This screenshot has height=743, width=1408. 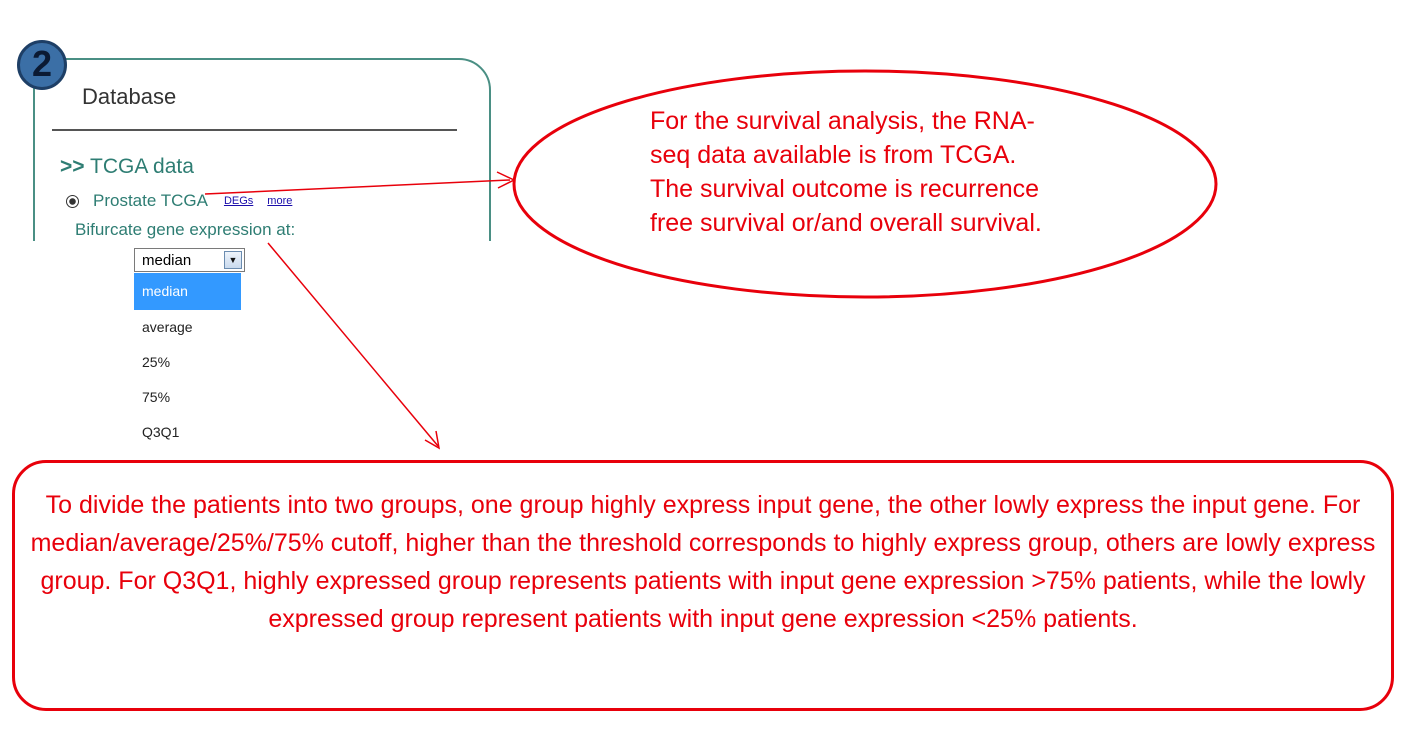 What do you see at coordinates (233, 260) in the screenshot?
I see `chevron-down-icon: ▼` at bounding box center [233, 260].